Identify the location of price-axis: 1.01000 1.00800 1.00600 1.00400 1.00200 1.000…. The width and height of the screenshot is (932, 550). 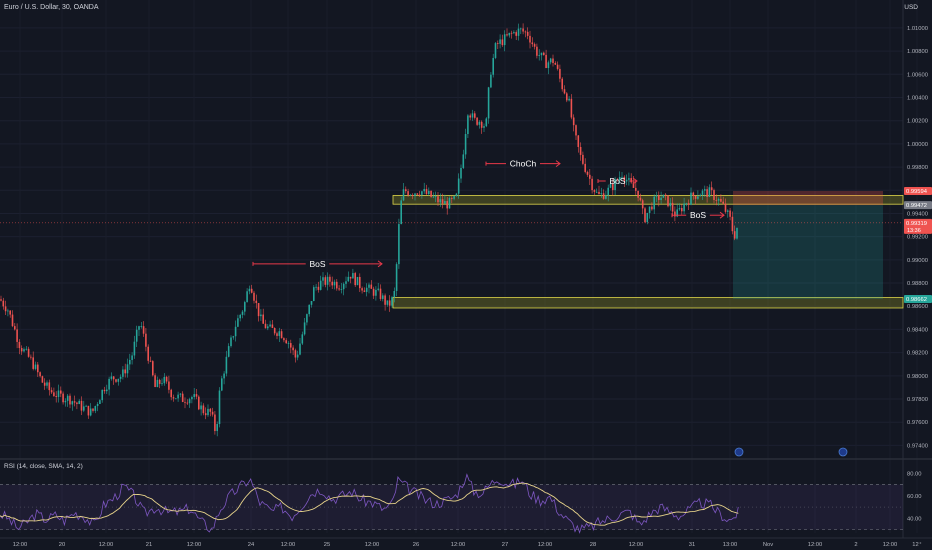
(918, 237).